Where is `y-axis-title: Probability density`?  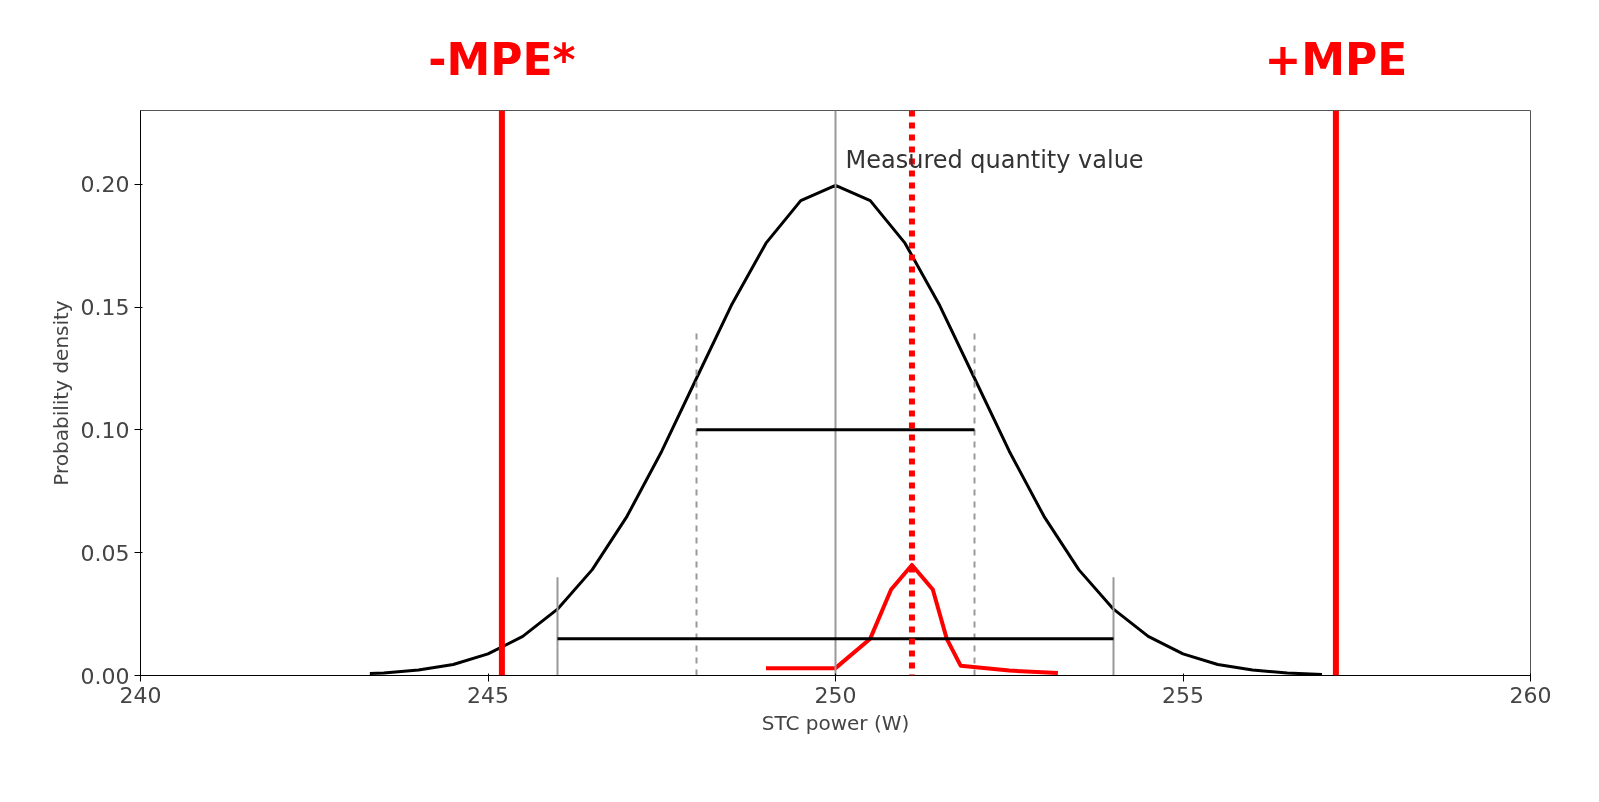
y-axis-title: Probability density is located at coordinates (60, 393).